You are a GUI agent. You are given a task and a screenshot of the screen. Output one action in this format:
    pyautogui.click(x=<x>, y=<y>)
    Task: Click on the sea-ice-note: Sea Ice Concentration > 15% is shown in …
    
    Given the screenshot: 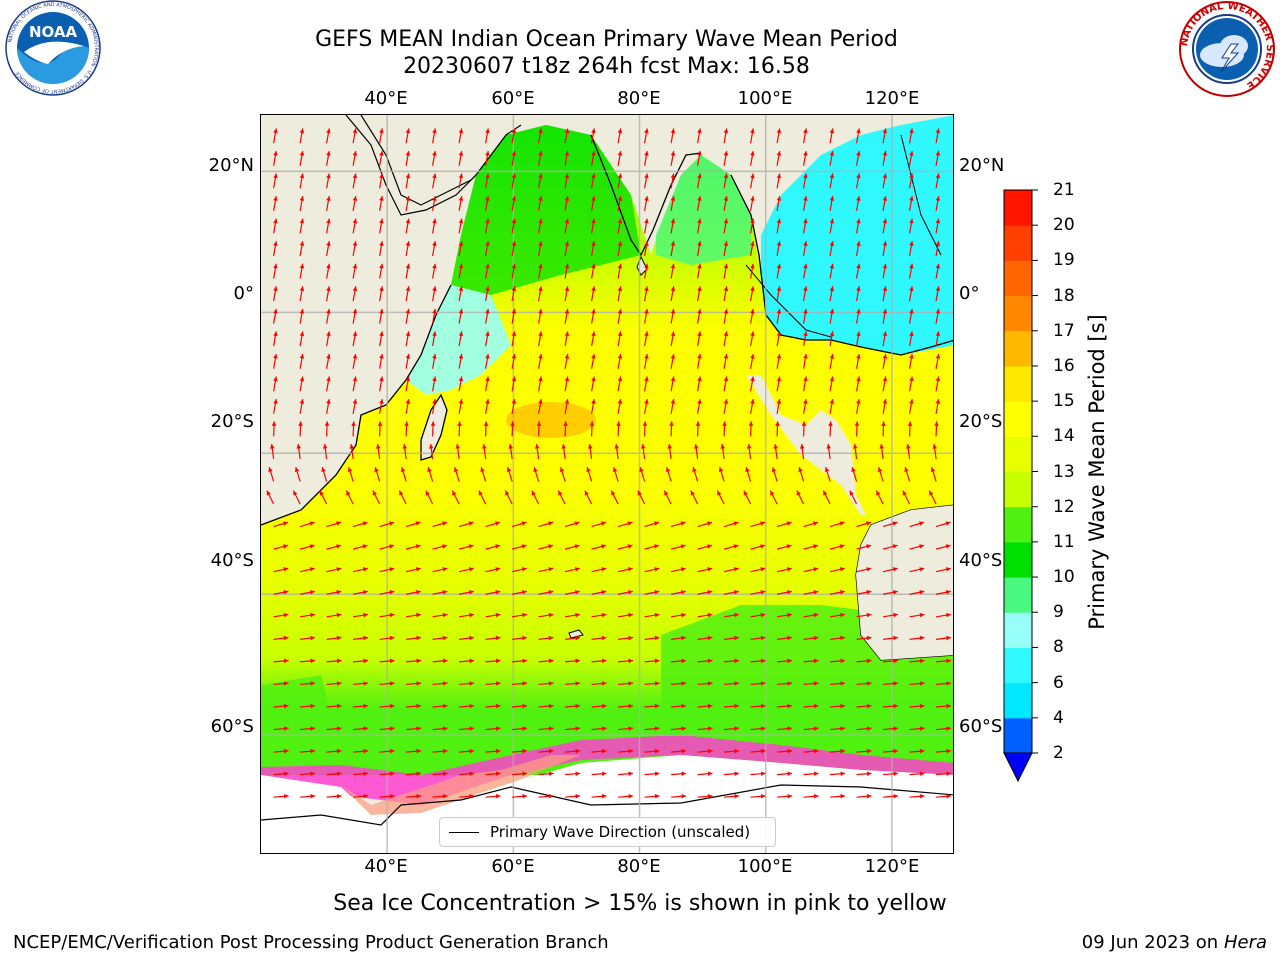 What is the action you would take?
    pyautogui.click(x=640, y=904)
    